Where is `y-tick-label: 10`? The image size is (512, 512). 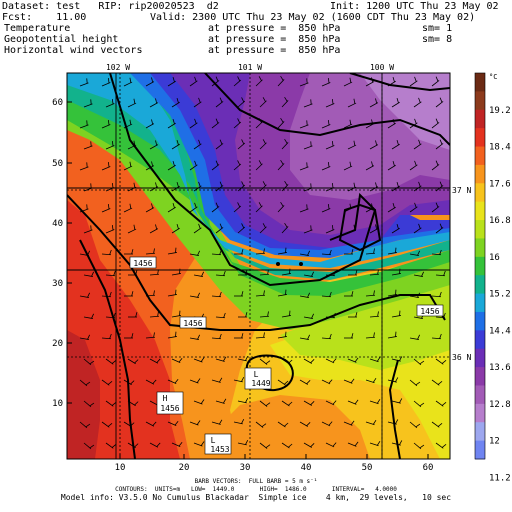 y-tick-label: 10 is located at coordinates (57, 404).